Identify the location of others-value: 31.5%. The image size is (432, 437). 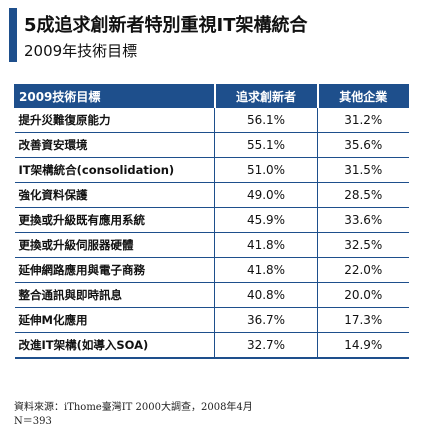
(363, 170).